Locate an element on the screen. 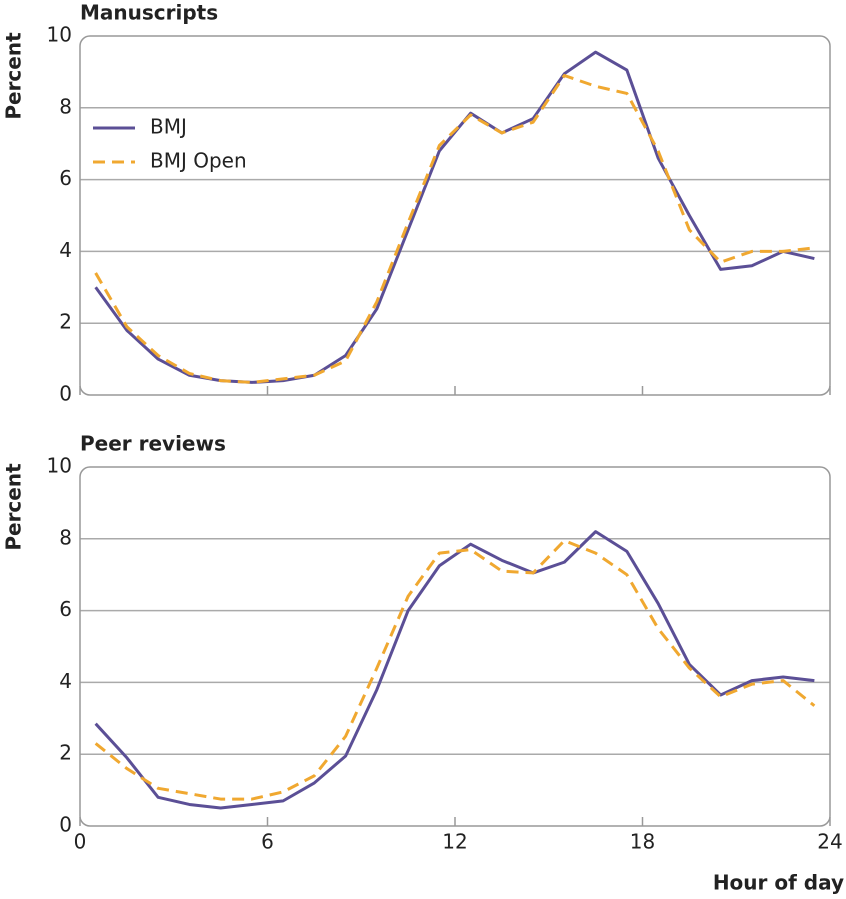 Image resolution: width=846 pixels, height=899 pixels. x-tick-label: 6 is located at coordinates (267, 842).